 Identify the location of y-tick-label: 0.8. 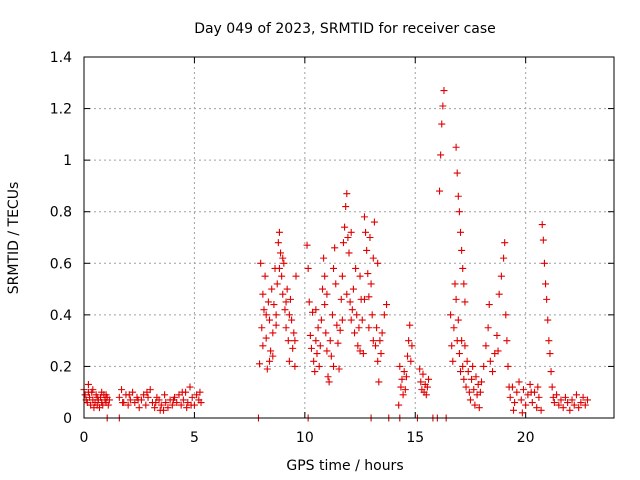
(61, 213).